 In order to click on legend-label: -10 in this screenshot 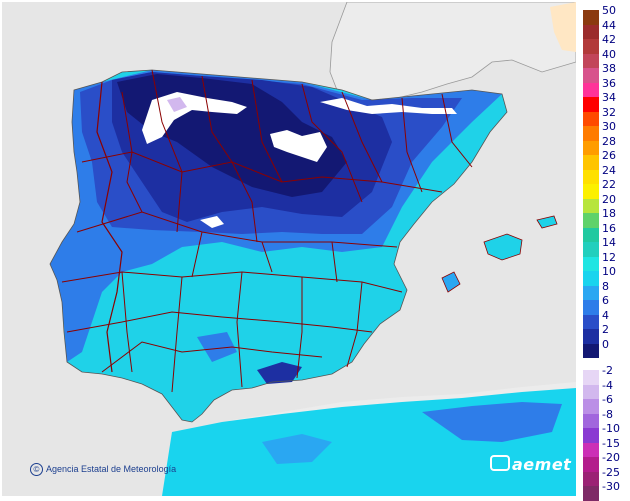, I will do `click(611, 428)`.